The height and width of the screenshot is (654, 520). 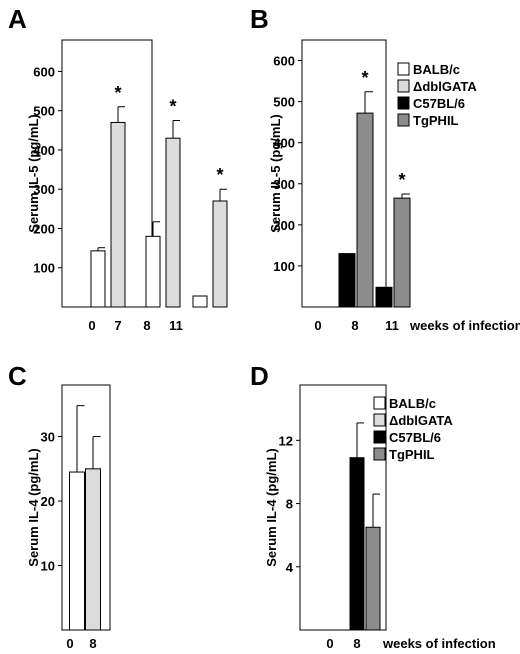 I want to click on y-tick-label: 8, so click(x=289, y=504).